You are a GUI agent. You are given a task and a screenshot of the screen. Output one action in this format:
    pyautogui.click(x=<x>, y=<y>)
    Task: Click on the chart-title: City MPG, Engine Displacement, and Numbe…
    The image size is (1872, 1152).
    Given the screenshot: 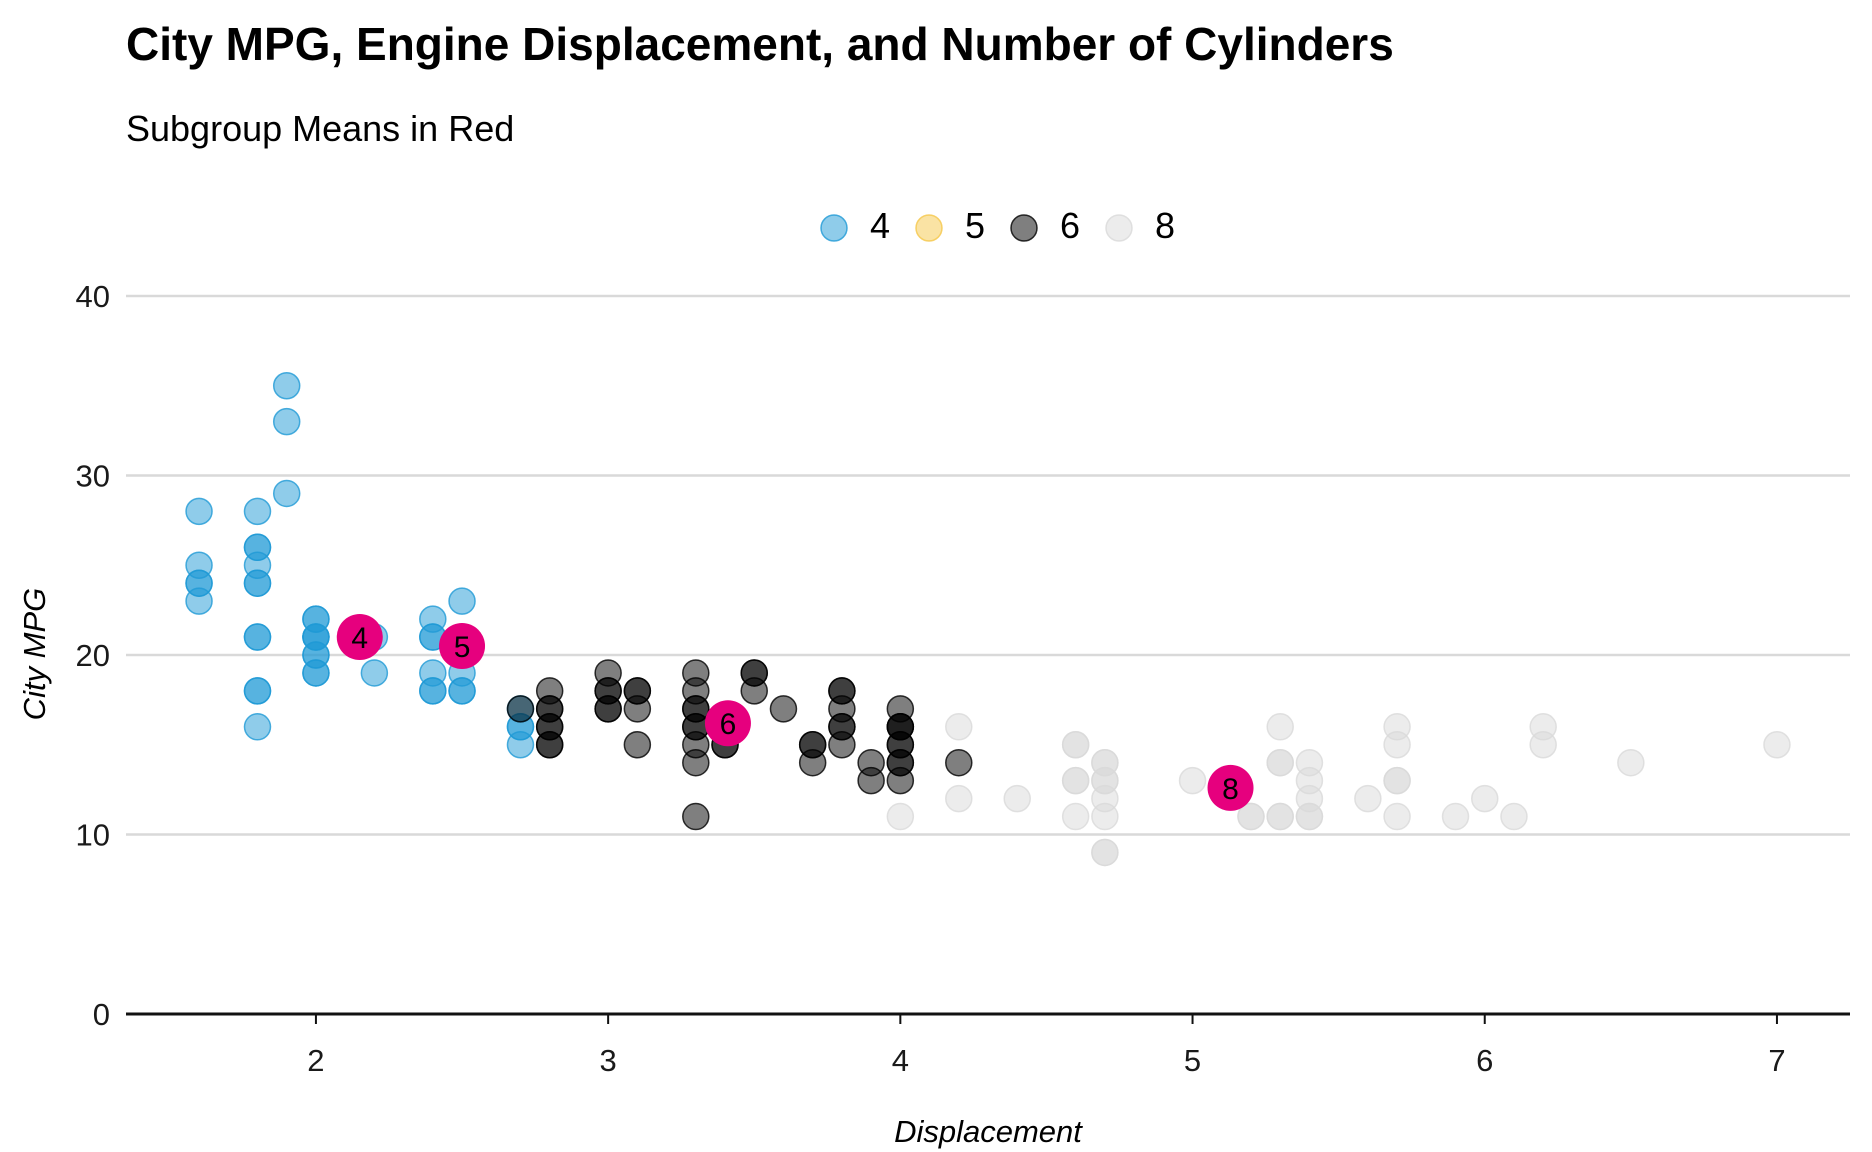 What is the action you would take?
    pyautogui.click(x=760, y=44)
    